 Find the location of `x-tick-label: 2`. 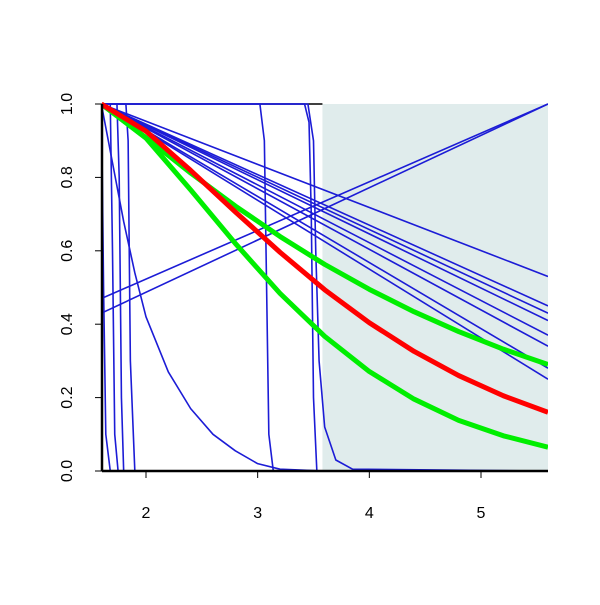

x-tick-label: 2 is located at coordinates (146, 513).